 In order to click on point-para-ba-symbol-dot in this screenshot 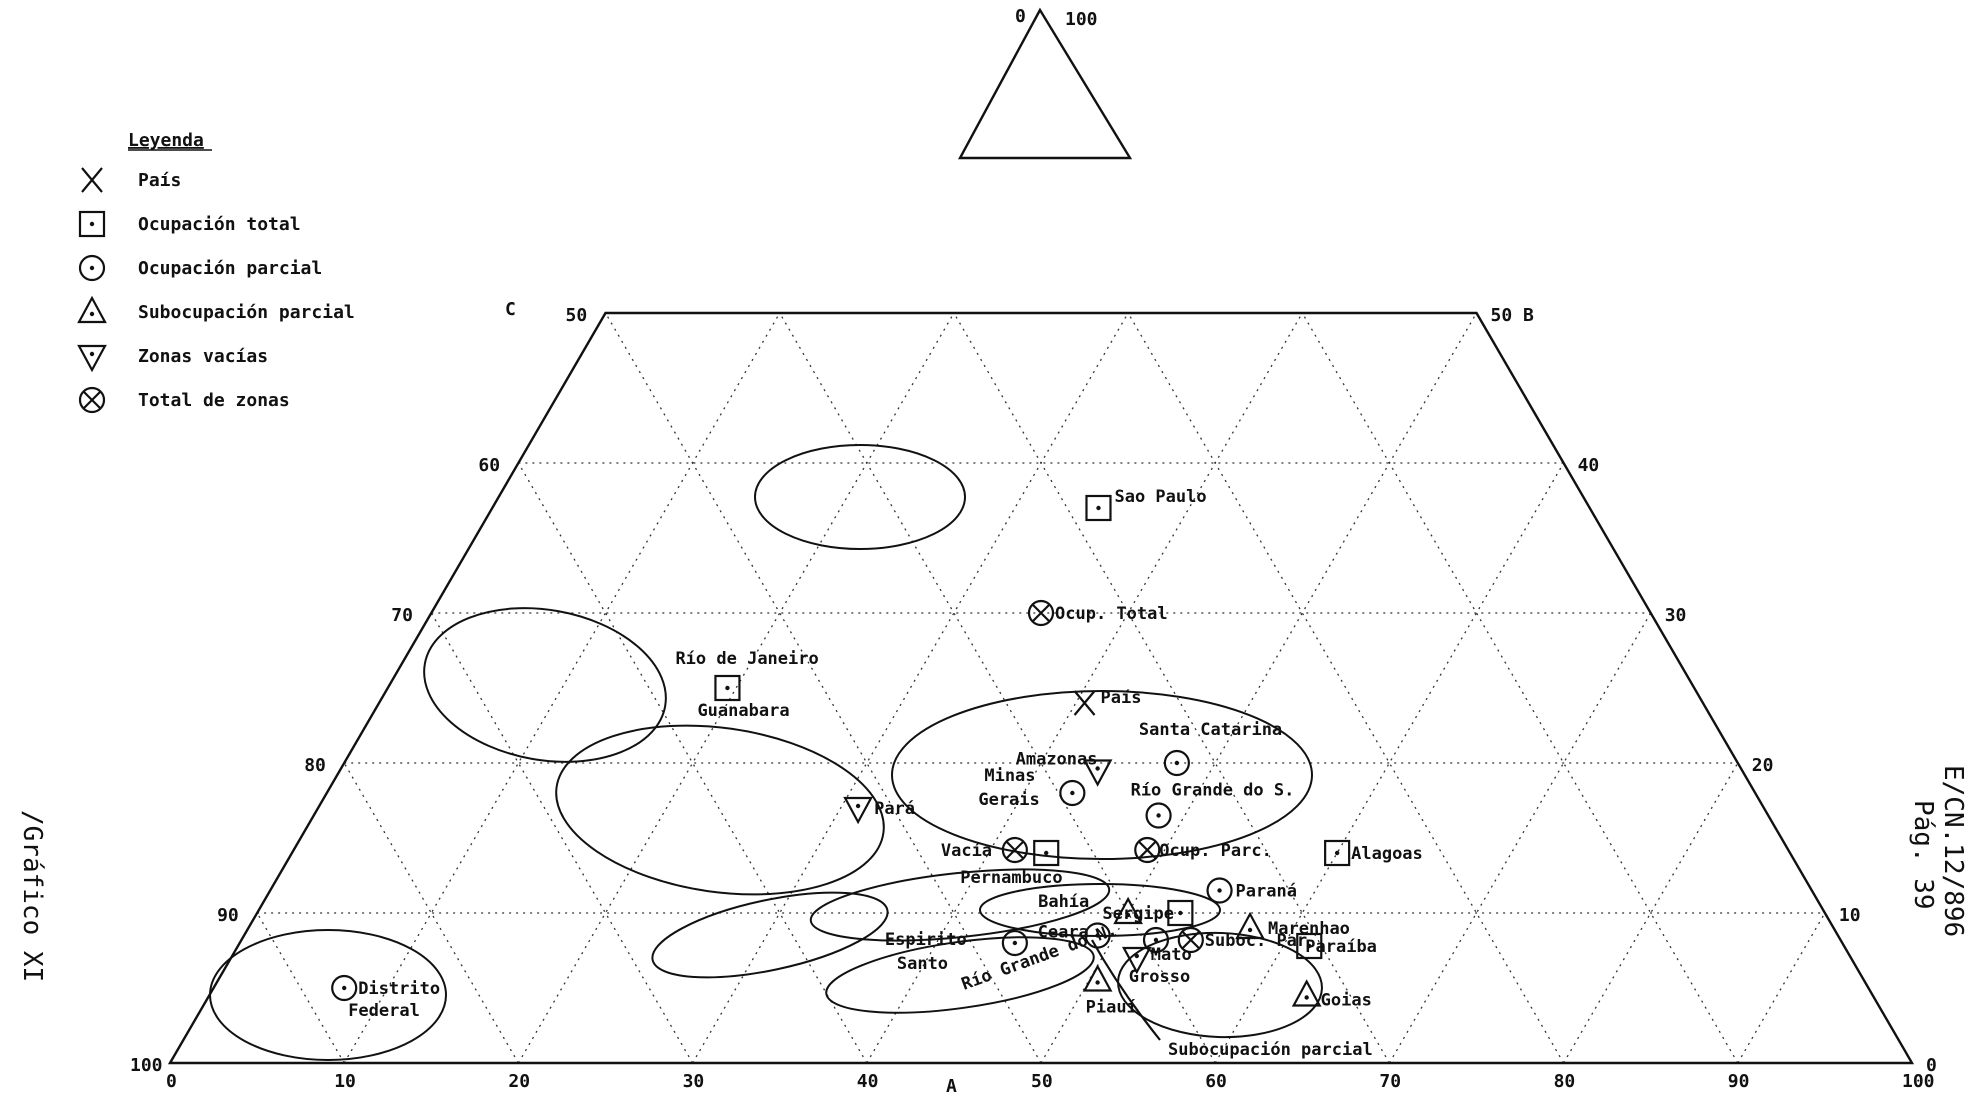, I will do `click(1309, 946)`.